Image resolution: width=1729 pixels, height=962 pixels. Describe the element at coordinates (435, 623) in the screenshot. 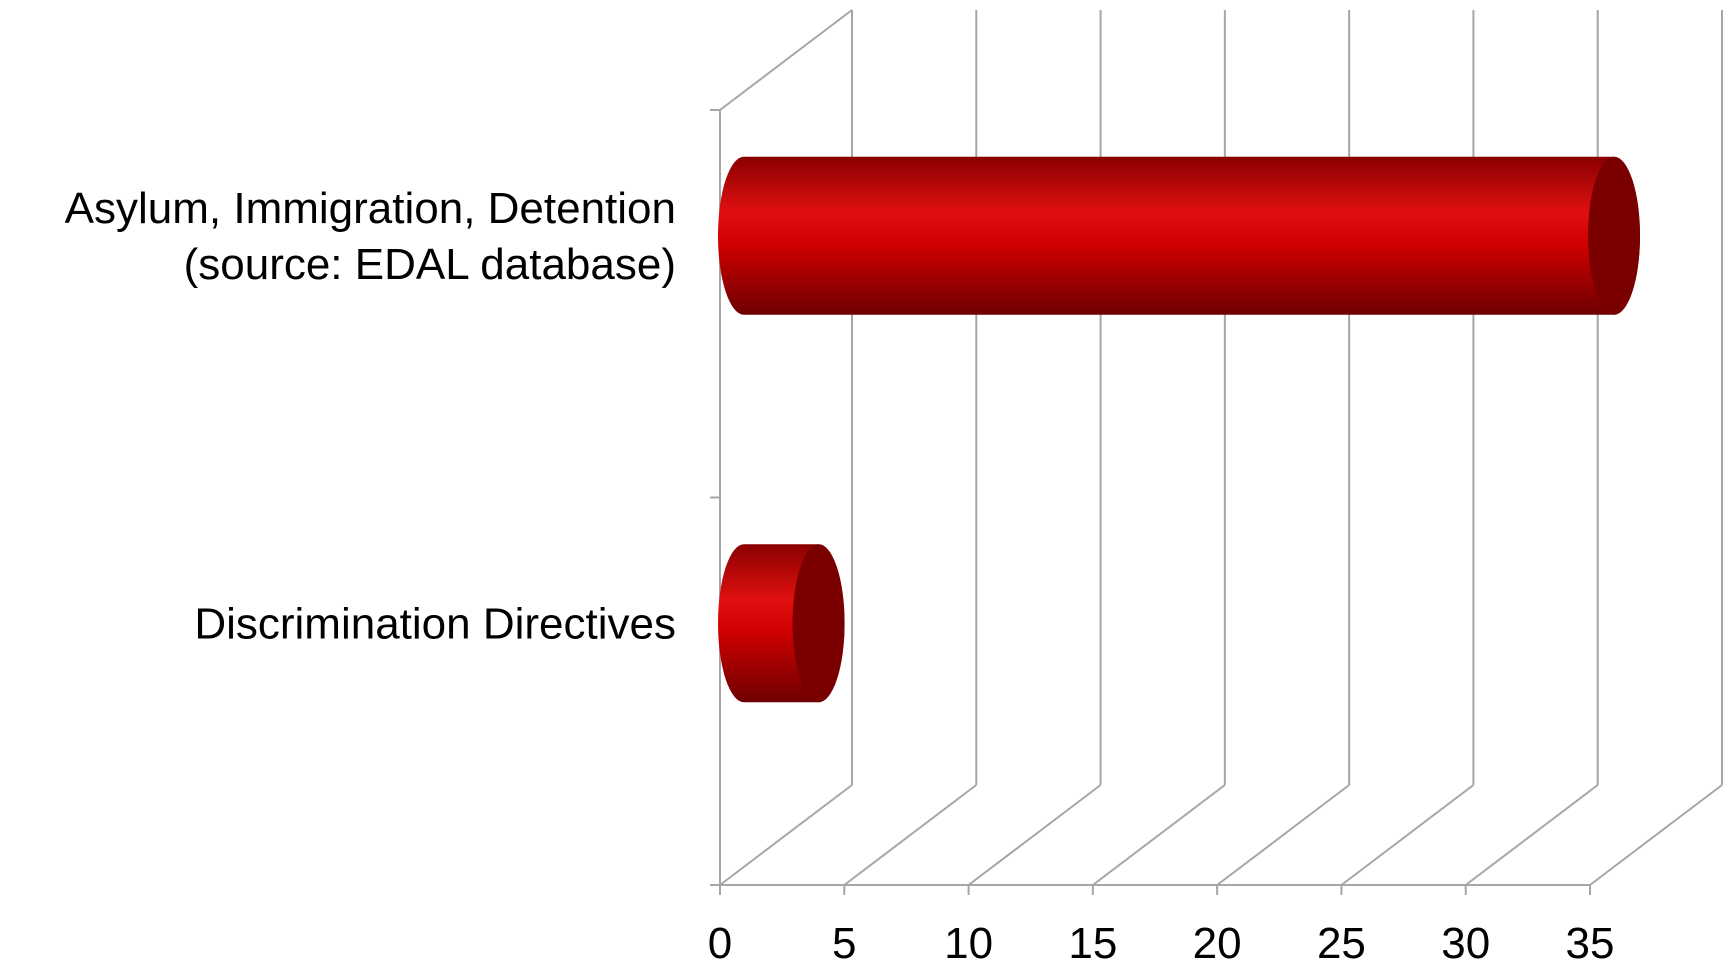

I see `category-label: Discrimination Directives` at that location.